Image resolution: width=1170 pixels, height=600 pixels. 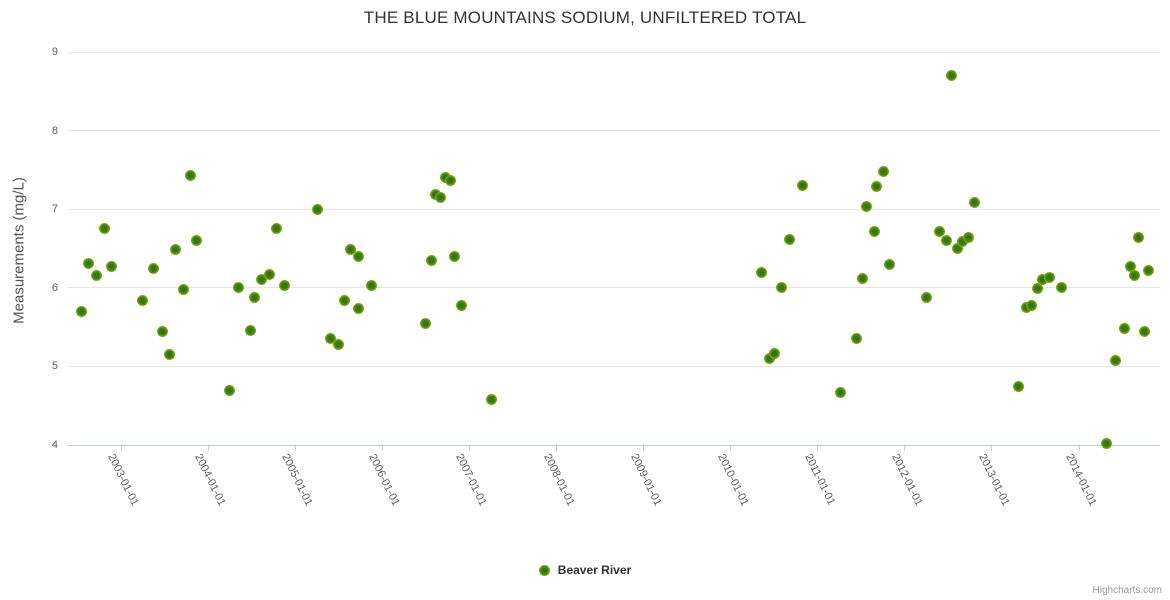 What do you see at coordinates (645, 480) in the screenshot?
I see `x-axis-tick-label: 2009-01-01` at bounding box center [645, 480].